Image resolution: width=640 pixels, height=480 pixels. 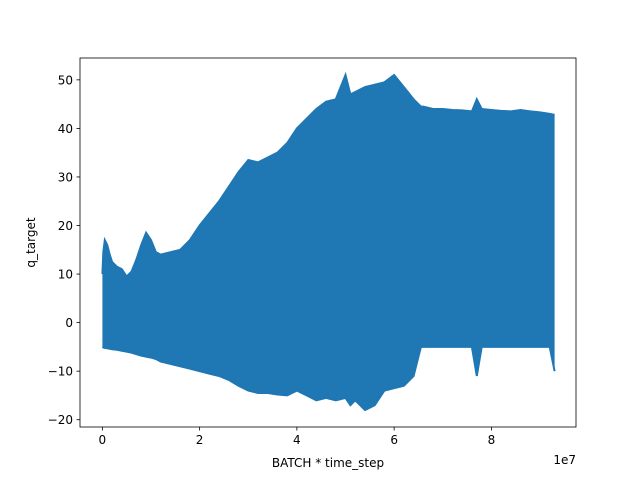 What do you see at coordinates (31, 242) in the screenshot?
I see `y-axis-label: q_target` at bounding box center [31, 242].